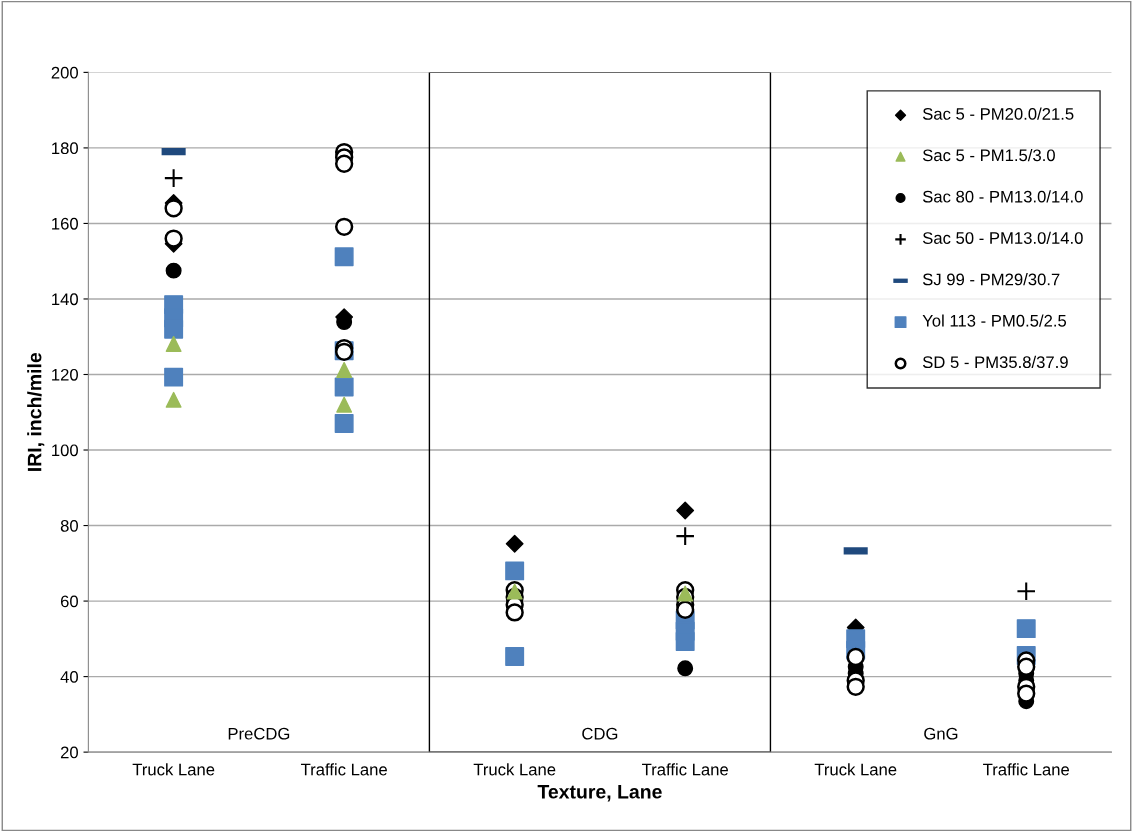 This screenshot has width=1133, height=832. Describe the element at coordinates (259, 733) in the screenshot. I see `annotation: PreCDG` at that location.